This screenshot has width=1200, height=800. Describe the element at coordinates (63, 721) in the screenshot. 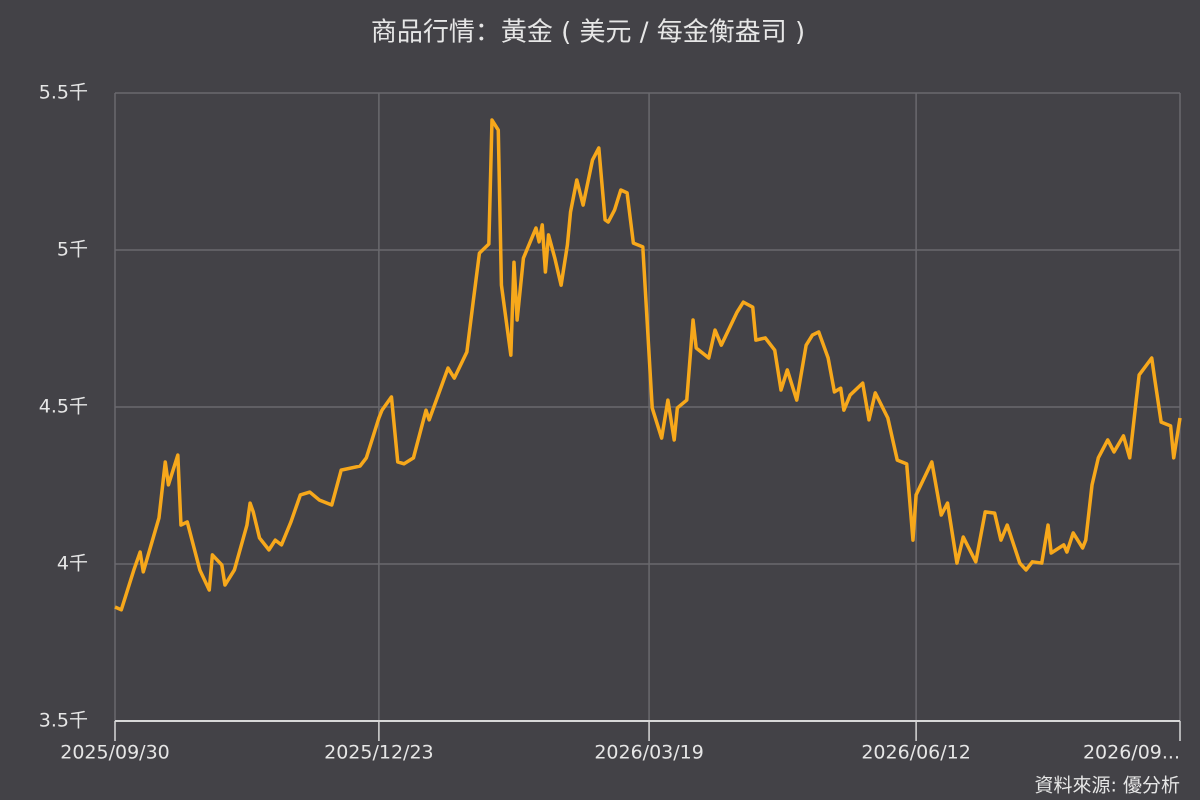

I see `y-tick-label: 3.5千` at that location.